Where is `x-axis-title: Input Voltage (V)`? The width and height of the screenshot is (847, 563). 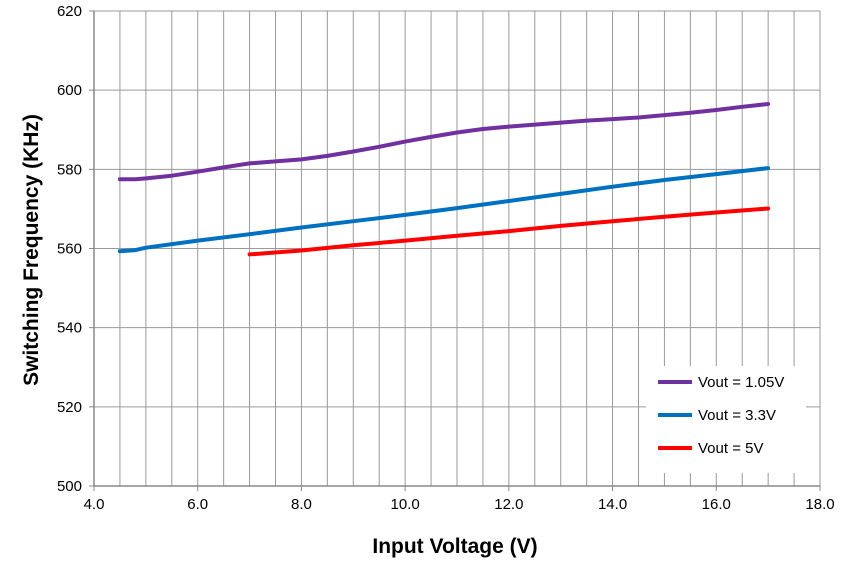
x-axis-title: Input Voltage (V) is located at coordinates (454, 546).